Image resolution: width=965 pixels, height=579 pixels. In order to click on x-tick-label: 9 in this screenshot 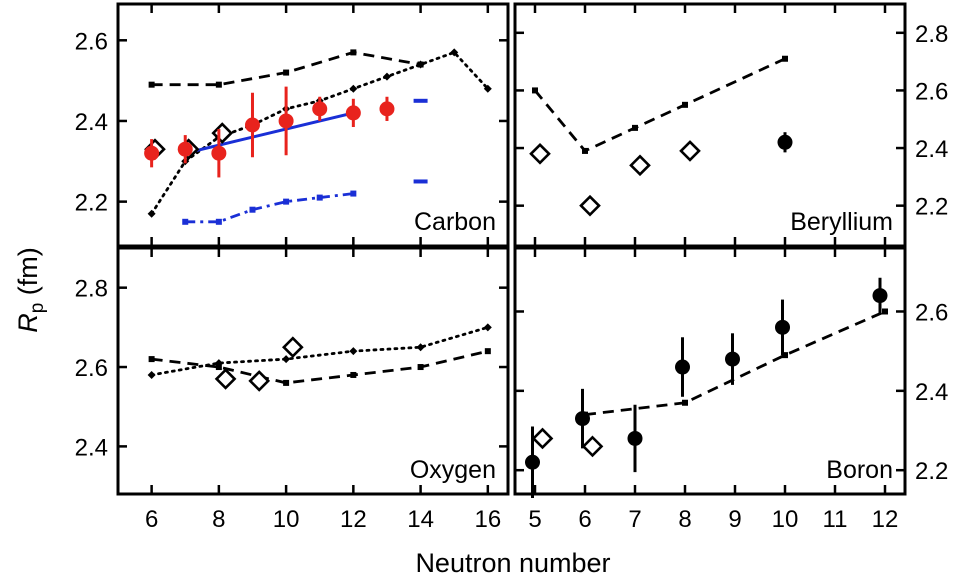, I will do `click(734, 519)`.